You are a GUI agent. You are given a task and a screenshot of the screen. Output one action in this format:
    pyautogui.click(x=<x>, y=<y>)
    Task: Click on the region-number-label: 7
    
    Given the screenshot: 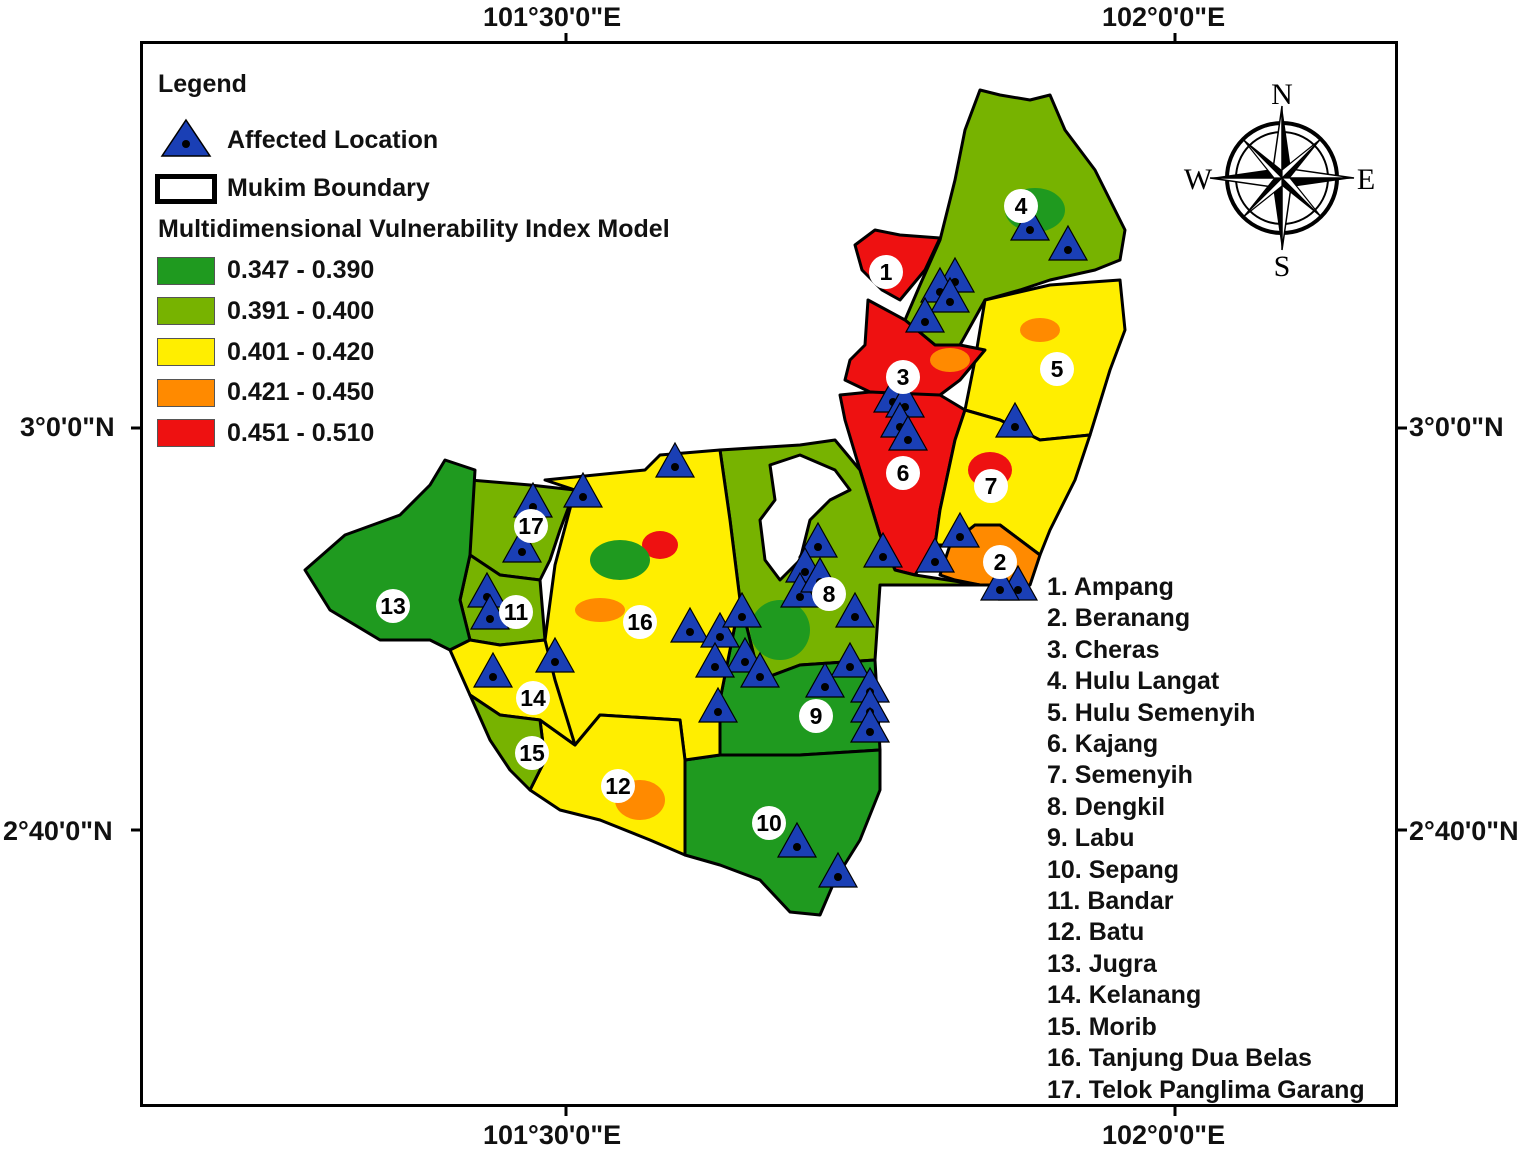 What is the action you would take?
    pyautogui.click(x=991, y=486)
    